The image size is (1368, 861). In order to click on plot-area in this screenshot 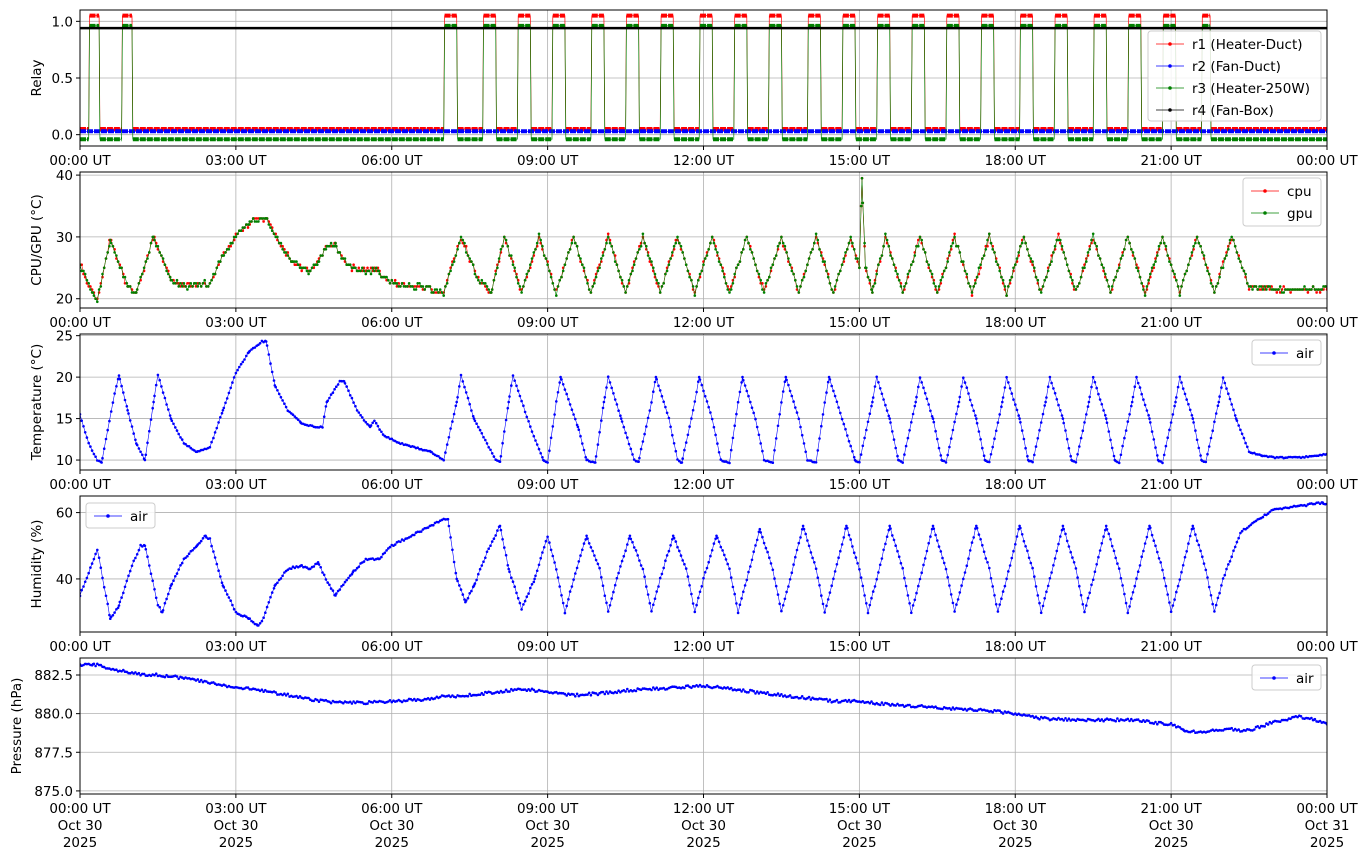, I will do `click(703, 698)`.